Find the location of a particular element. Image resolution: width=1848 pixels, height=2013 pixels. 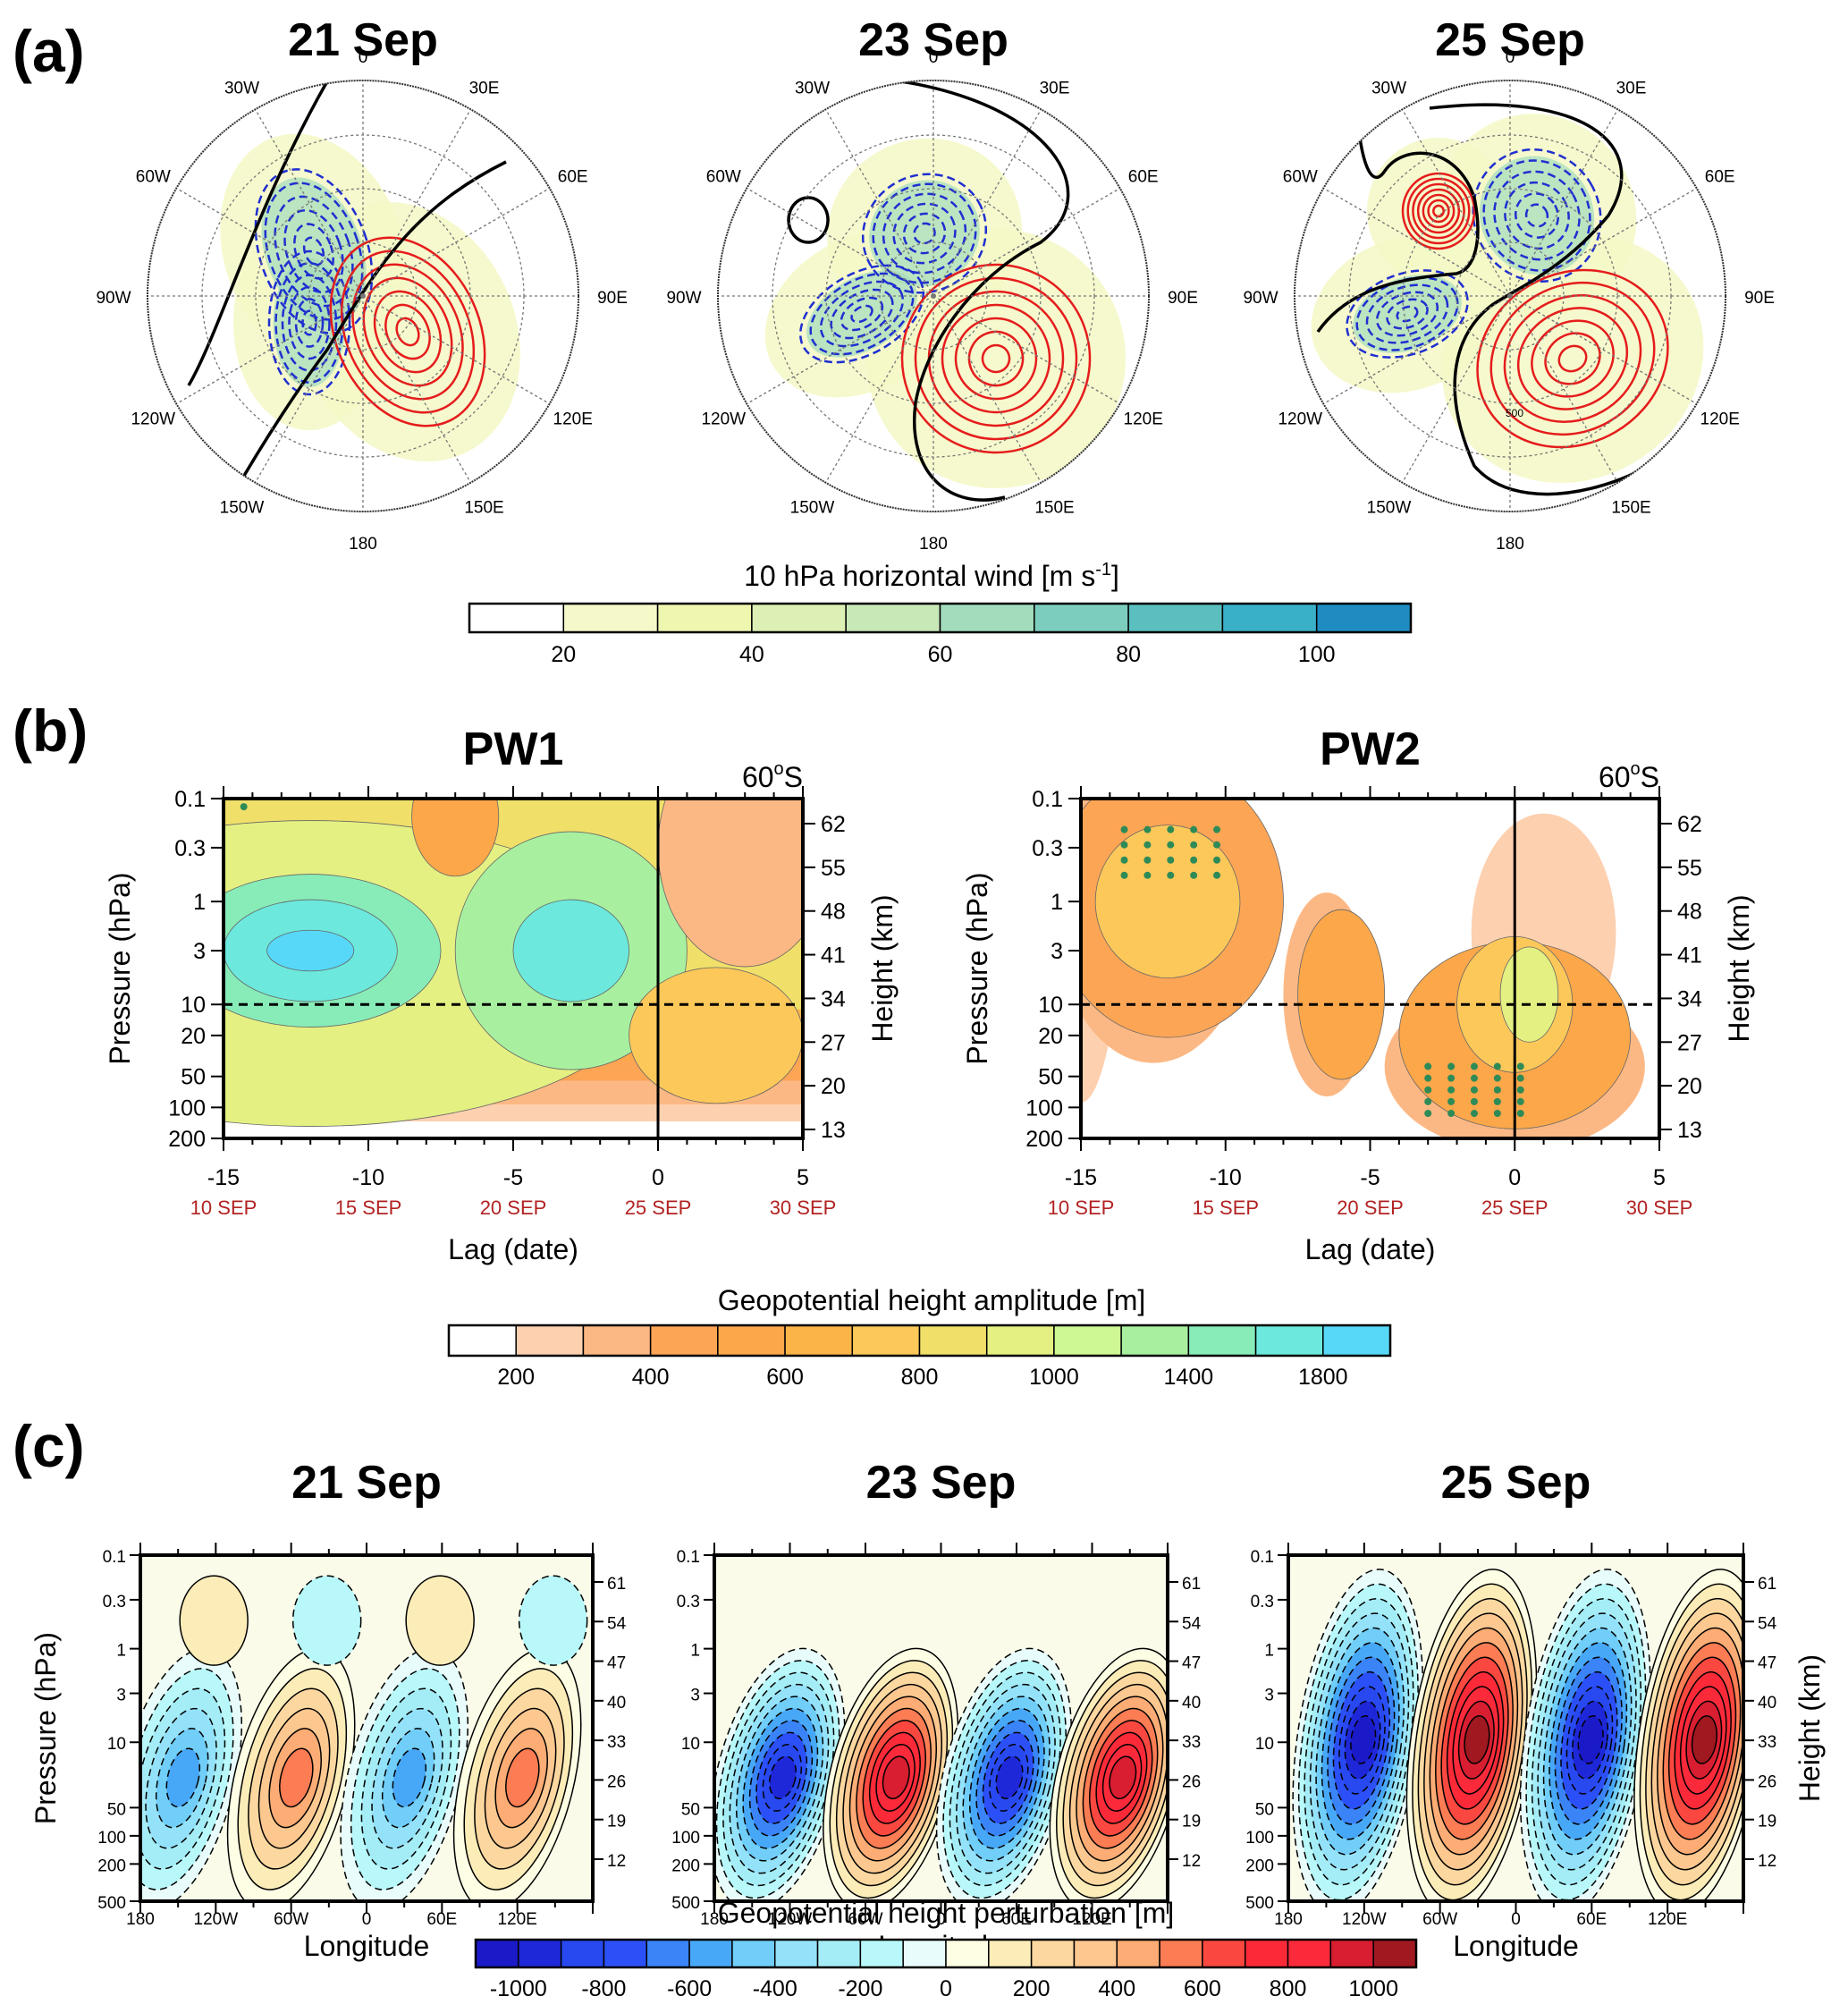

map-boundary is located at coordinates (933, 296).